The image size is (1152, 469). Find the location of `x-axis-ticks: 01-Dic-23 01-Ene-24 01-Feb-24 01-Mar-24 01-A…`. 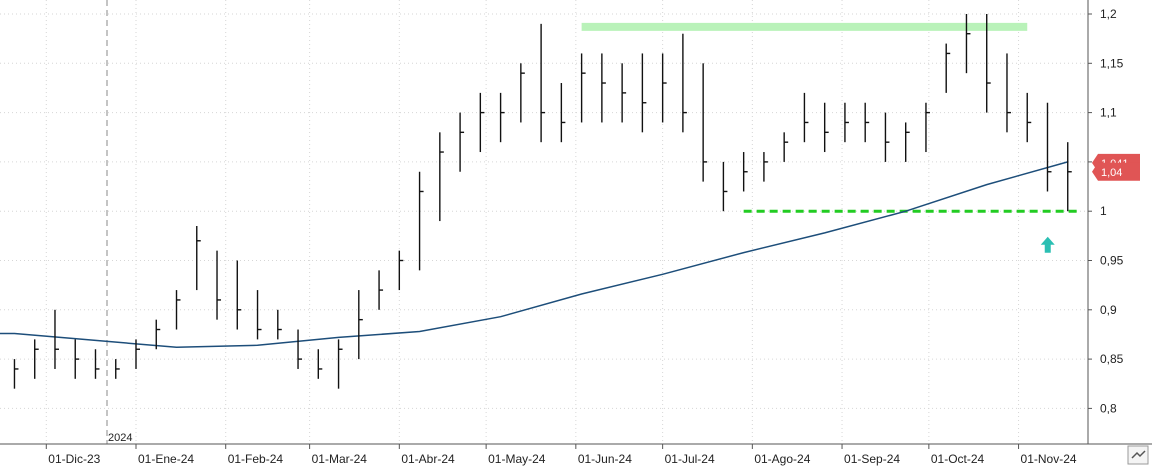

x-axis-ticks: 01-Dic-23 01-Ene-24 01-Feb-24 01-Mar-24 01-A… is located at coordinates (561, 455).